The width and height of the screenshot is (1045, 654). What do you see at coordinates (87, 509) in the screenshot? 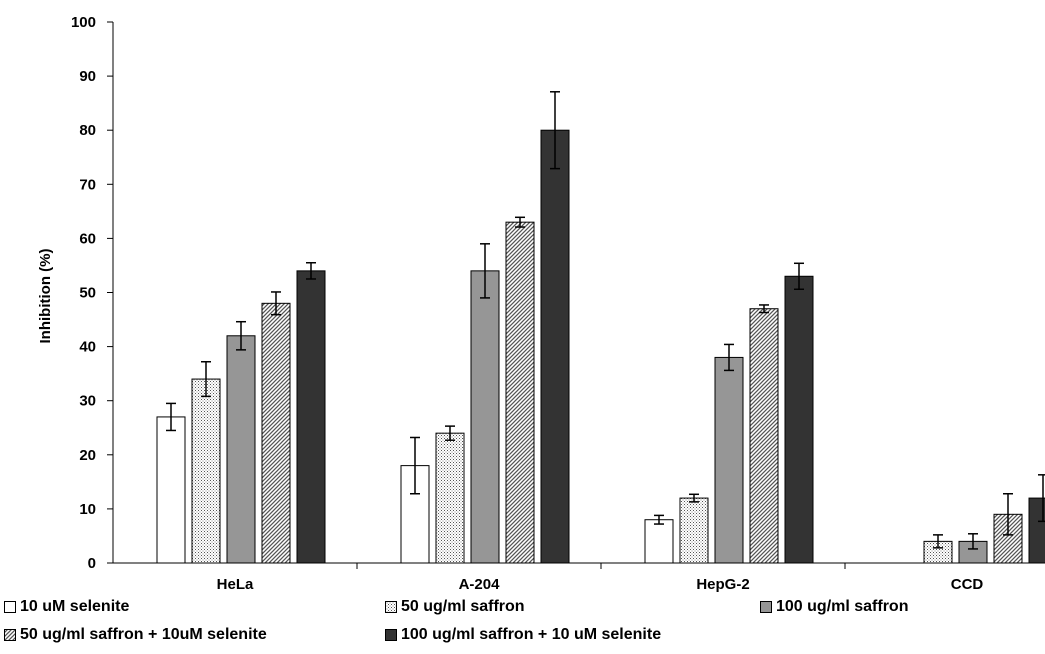
I see `y-tick-label: 10` at bounding box center [87, 509].